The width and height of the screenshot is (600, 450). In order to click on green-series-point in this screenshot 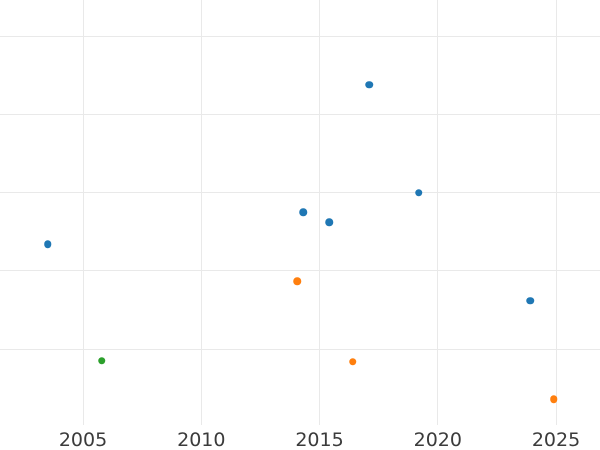, I will do `click(102, 361)`.